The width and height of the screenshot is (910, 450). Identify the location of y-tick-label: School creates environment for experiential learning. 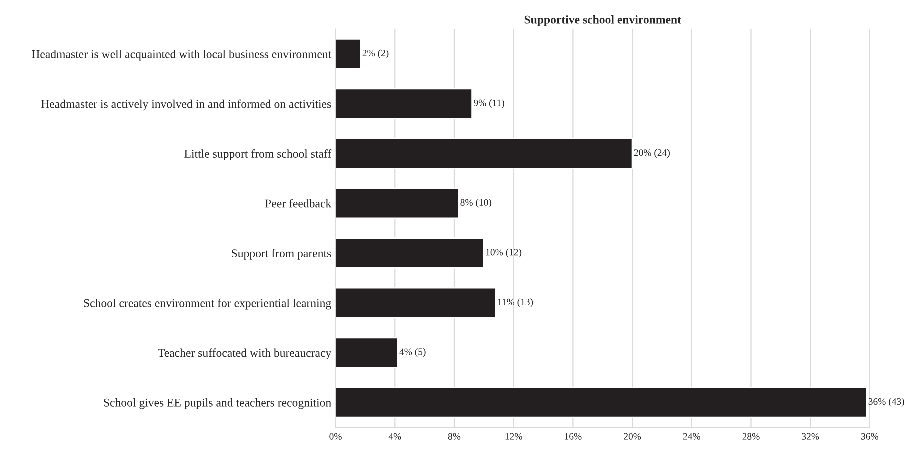
(208, 304).